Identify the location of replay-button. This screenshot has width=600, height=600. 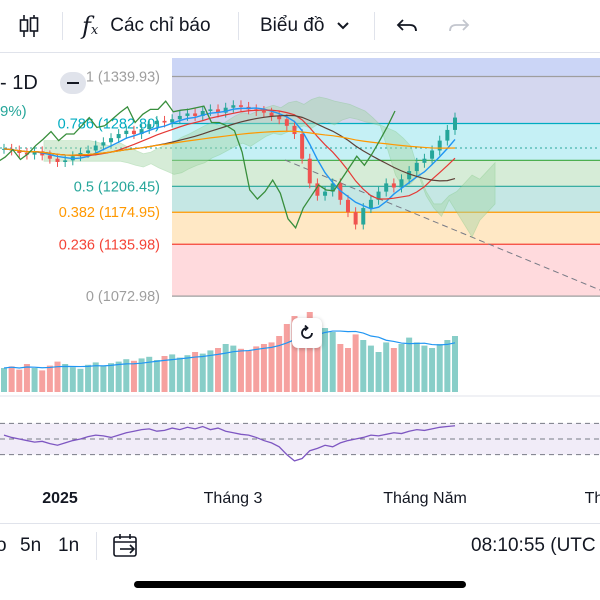
(307, 333).